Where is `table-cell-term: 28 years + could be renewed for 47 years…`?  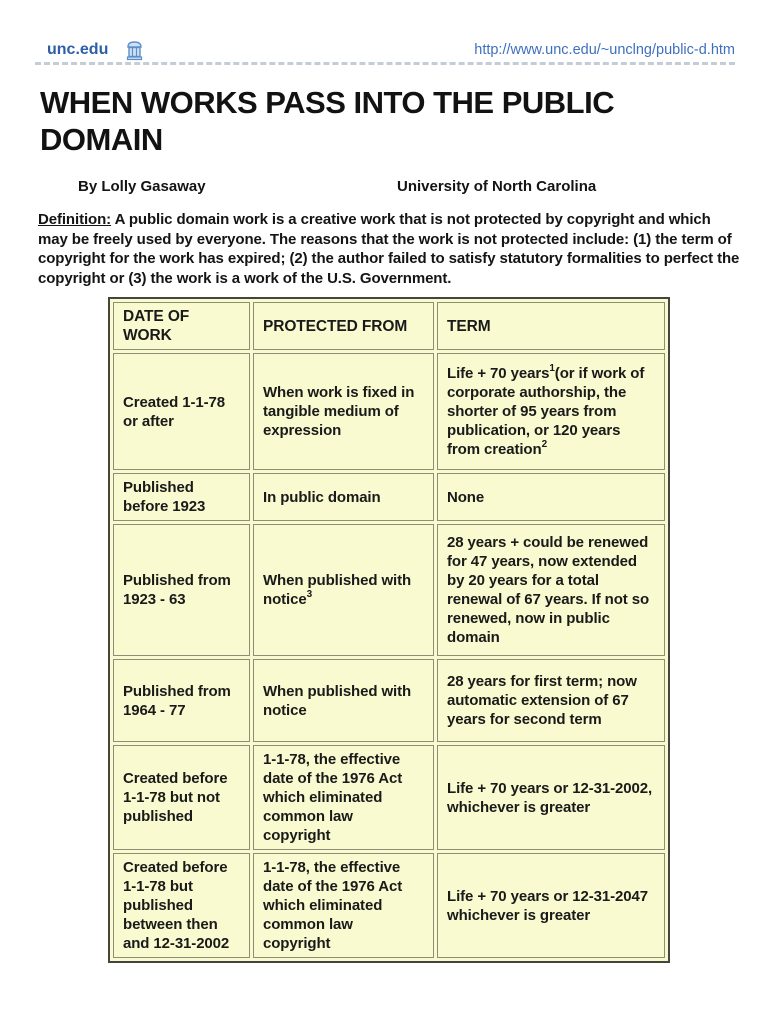 table-cell-term: 28 years + could be renewed for 47 years… is located at coordinates (551, 590).